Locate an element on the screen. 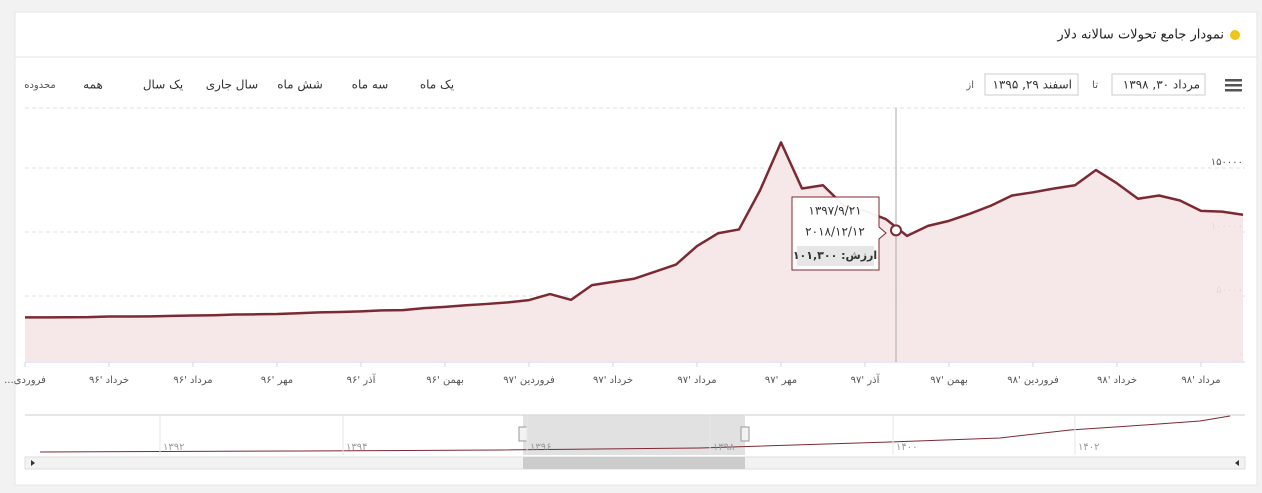 The height and width of the screenshot is (493, 1262). from-date-box is located at coordinates (1031, 84).